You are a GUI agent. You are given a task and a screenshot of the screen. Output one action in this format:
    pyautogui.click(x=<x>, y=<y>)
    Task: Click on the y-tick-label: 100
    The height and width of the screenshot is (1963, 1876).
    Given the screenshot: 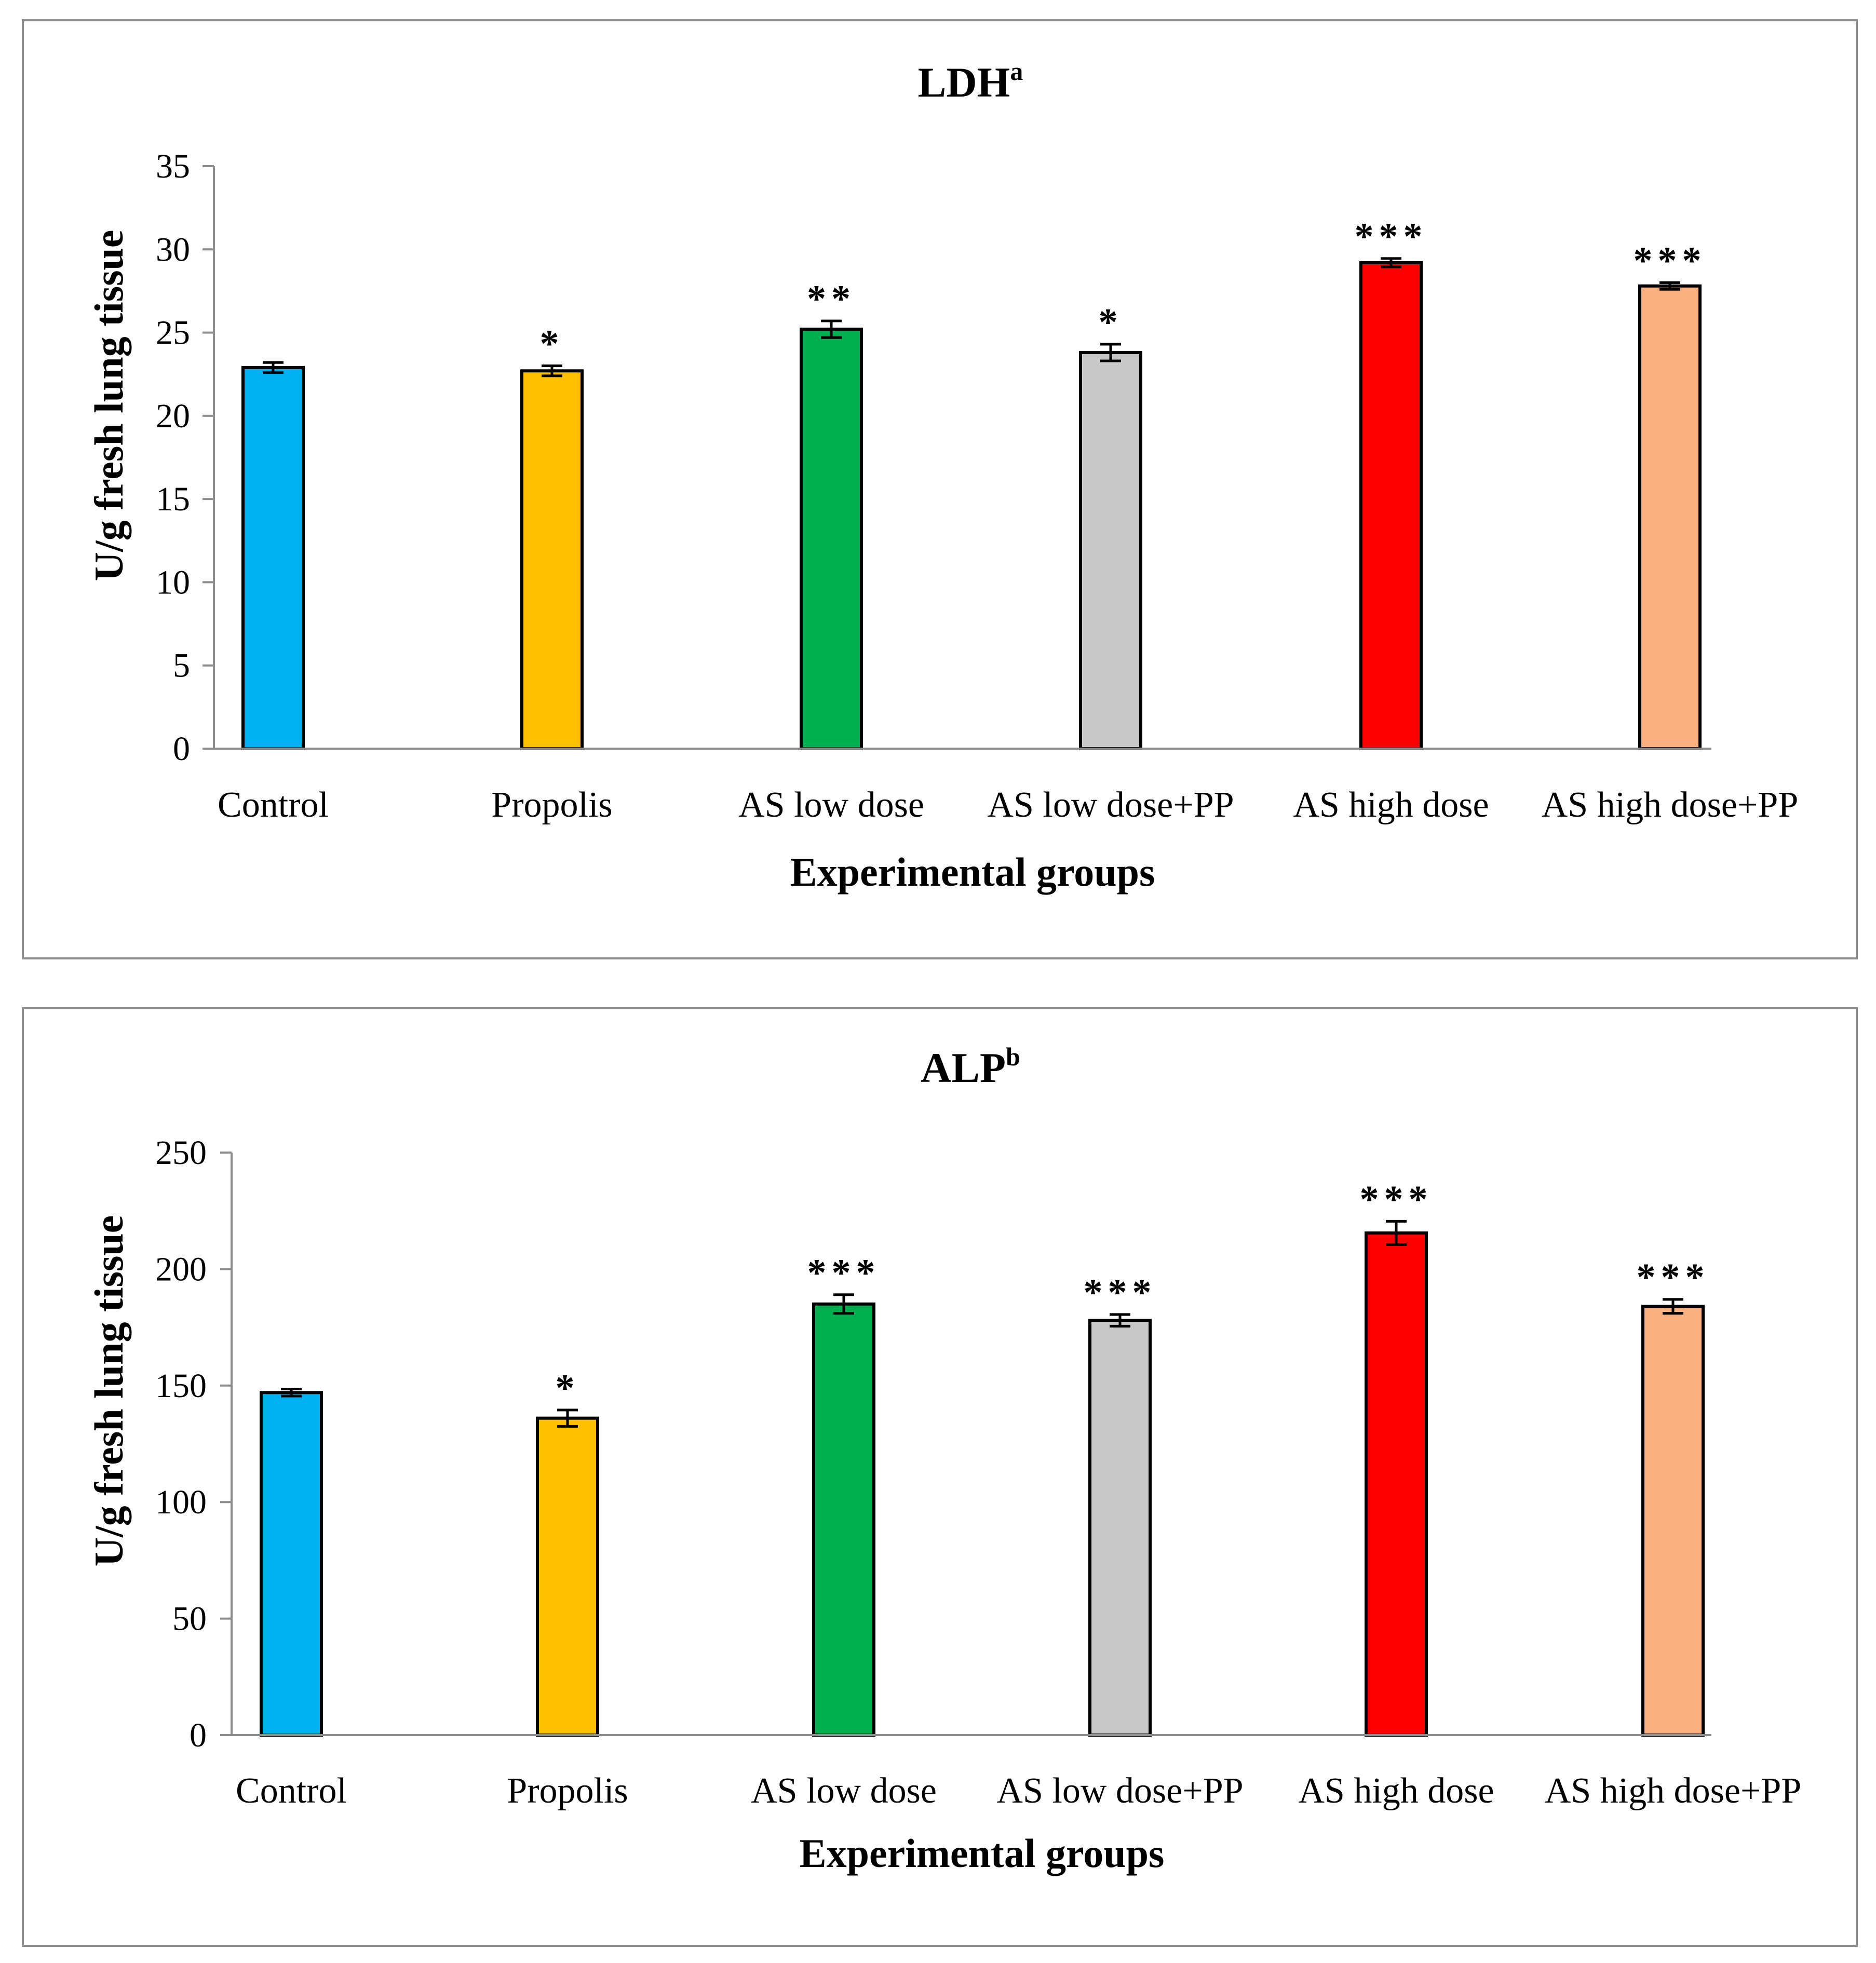 What is the action you would take?
    pyautogui.click(x=181, y=1502)
    